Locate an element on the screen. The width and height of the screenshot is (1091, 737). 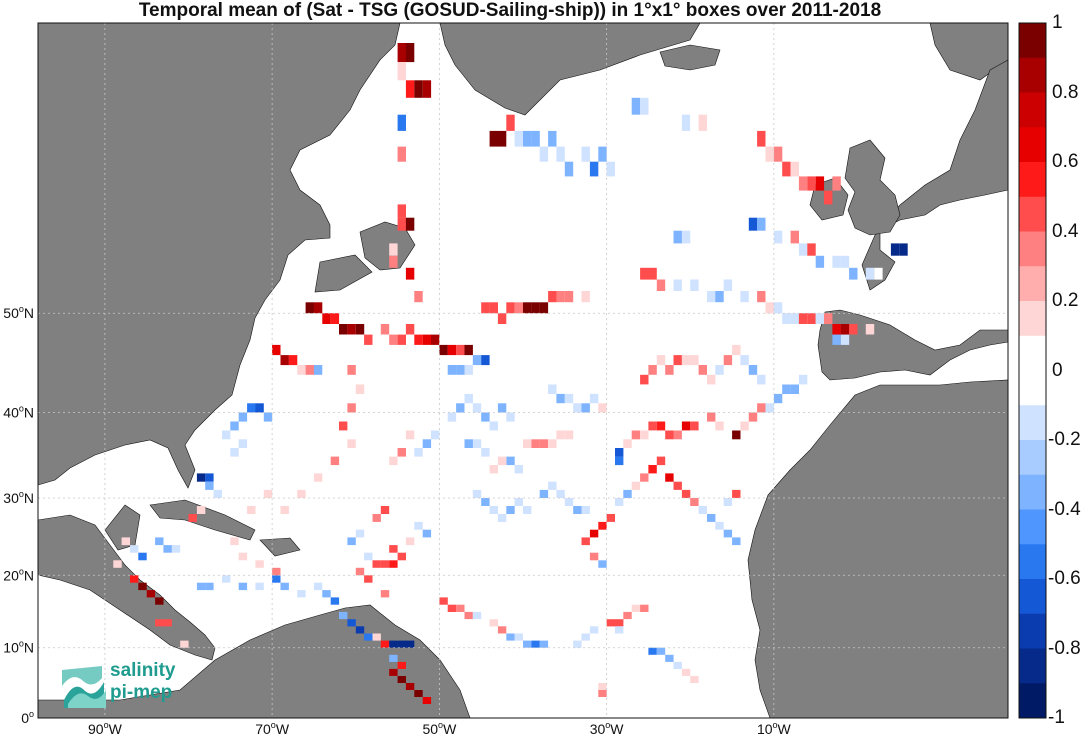
iceland-land is located at coordinates (690, 57).